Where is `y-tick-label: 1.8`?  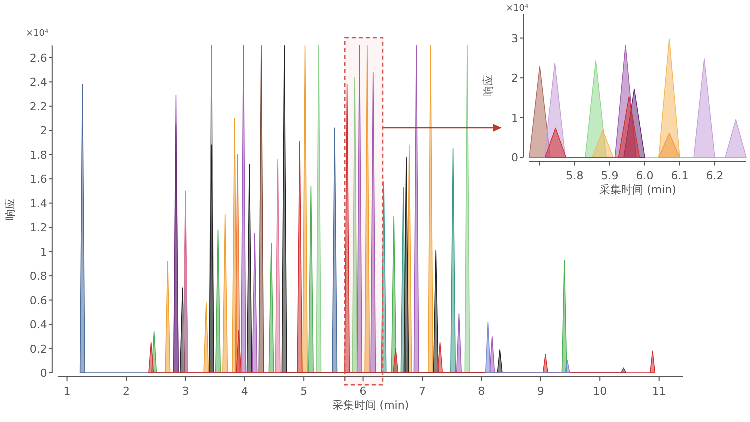 y-tick-label: 1.8 is located at coordinates (39, 155).